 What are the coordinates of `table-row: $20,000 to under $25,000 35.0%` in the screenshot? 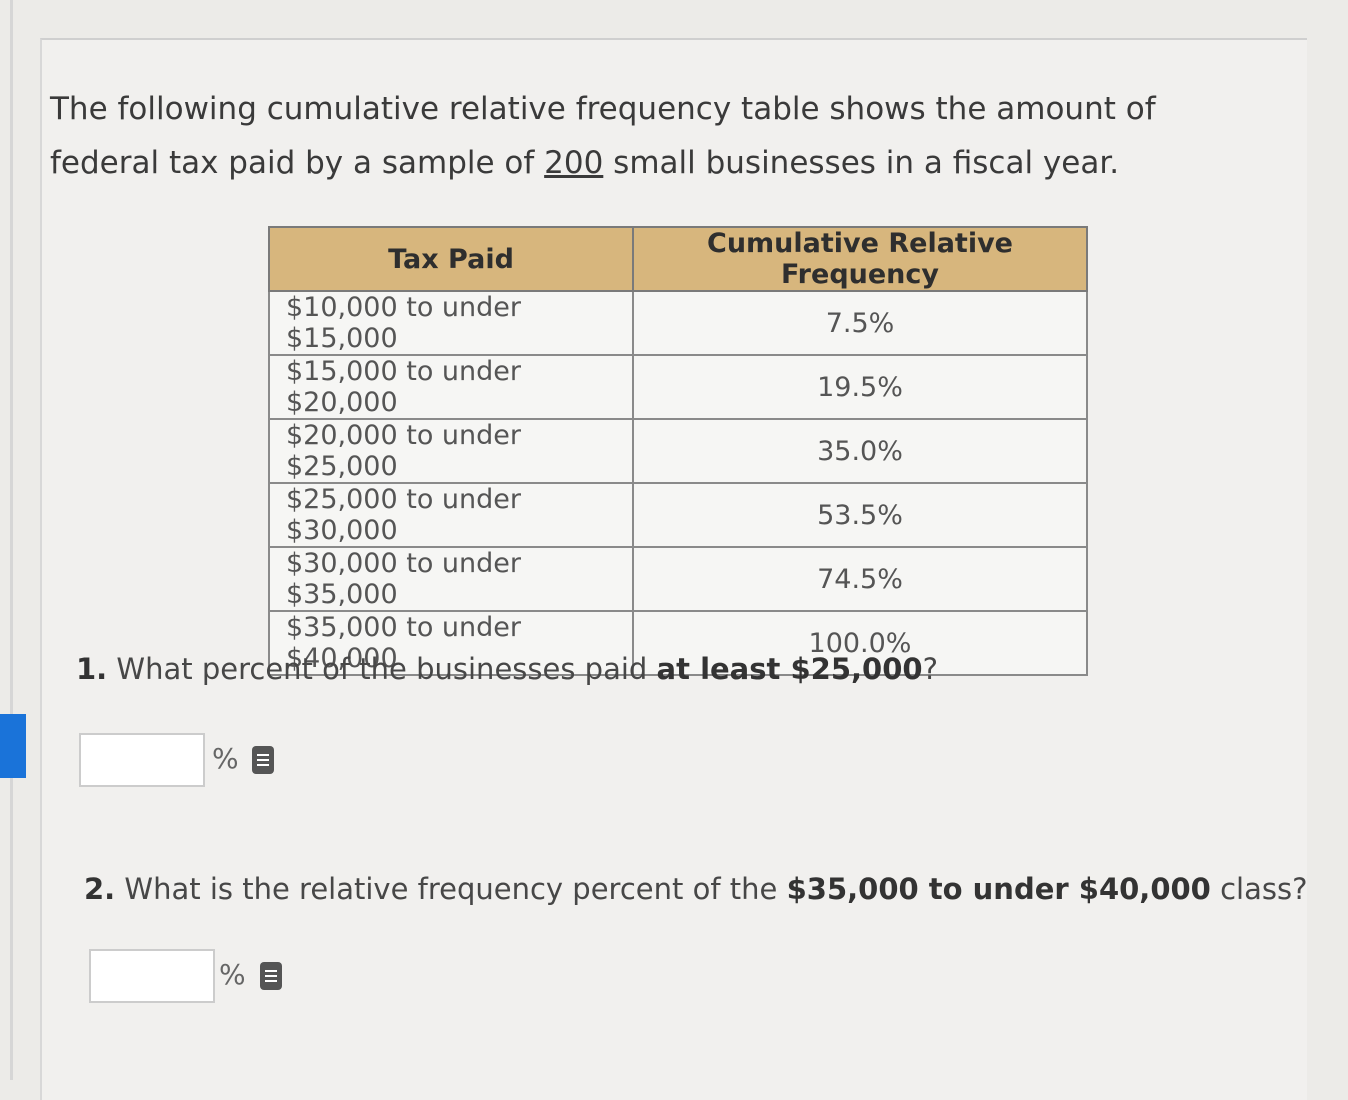 It's located at (678, 451).